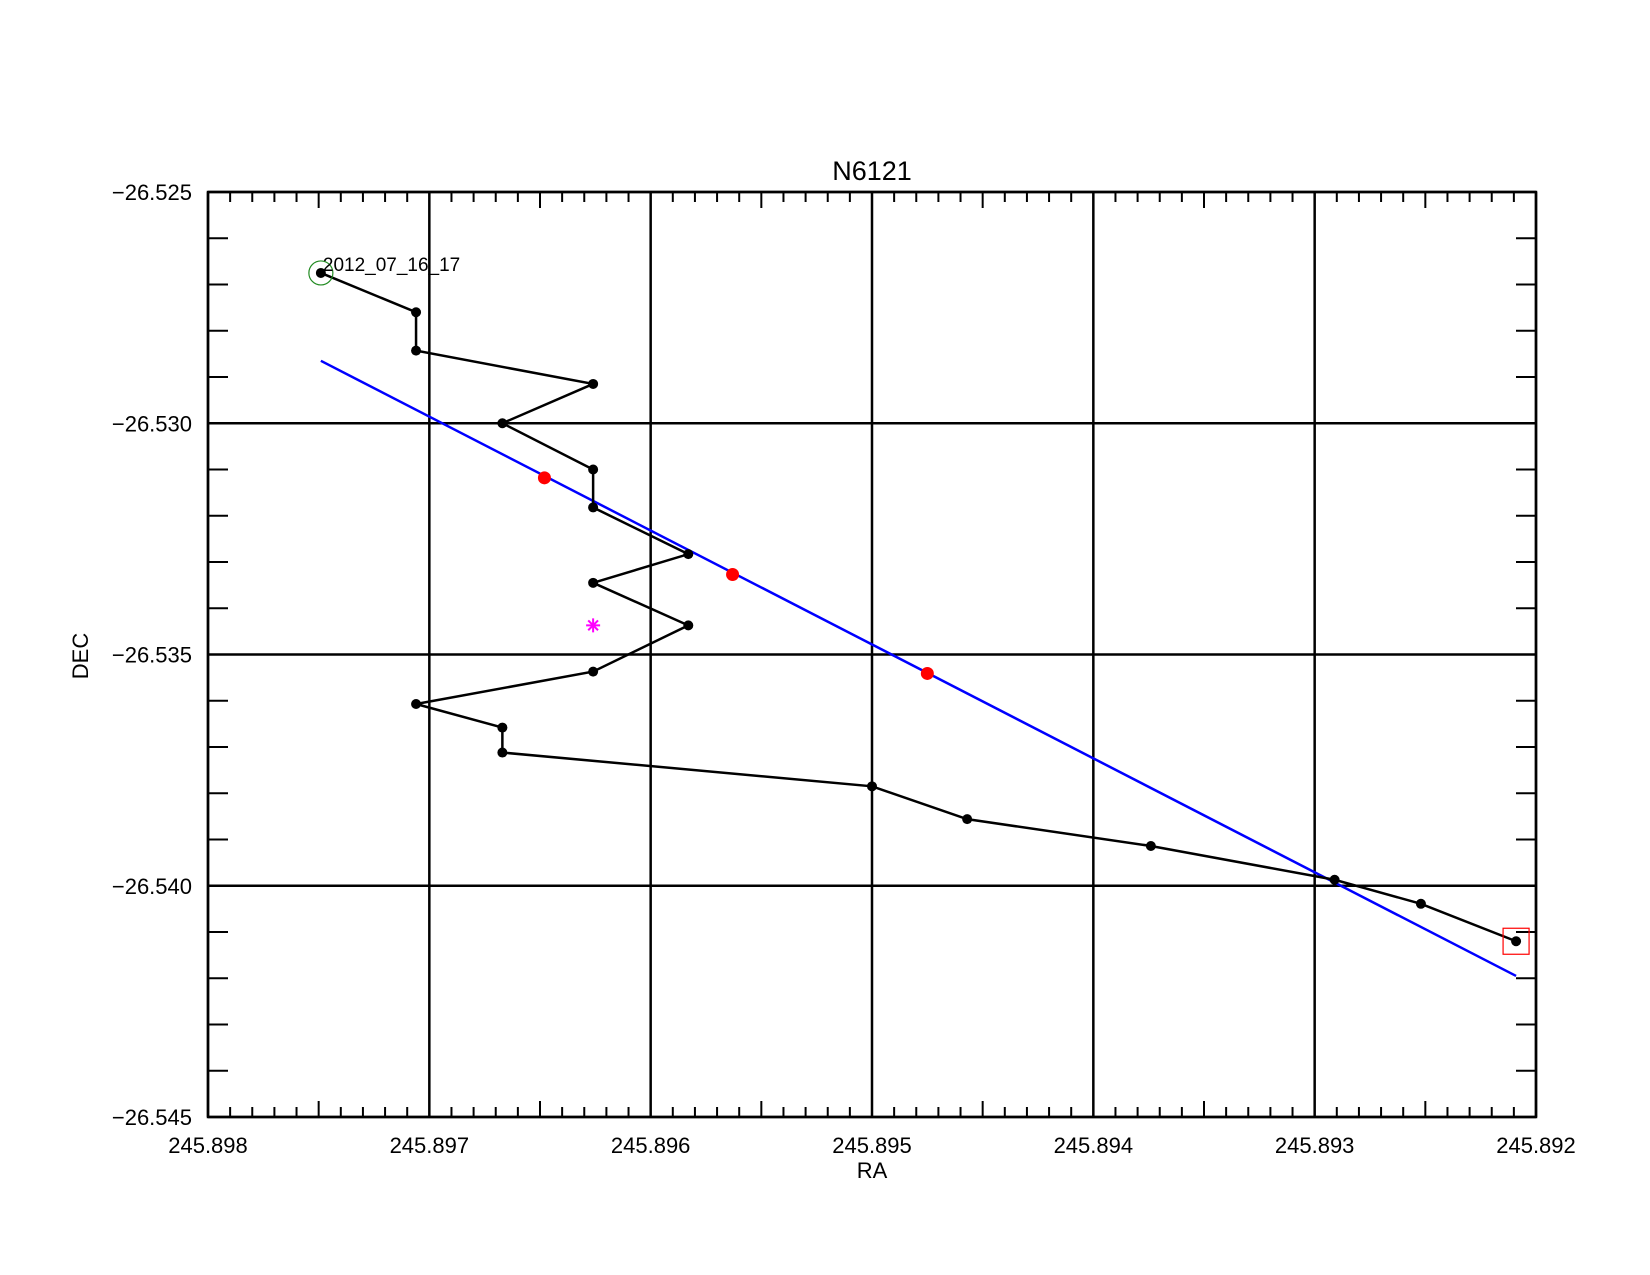 This screenshot has width=1650, height=1275. I want to click on start-circle-marker, so click(321, 273).